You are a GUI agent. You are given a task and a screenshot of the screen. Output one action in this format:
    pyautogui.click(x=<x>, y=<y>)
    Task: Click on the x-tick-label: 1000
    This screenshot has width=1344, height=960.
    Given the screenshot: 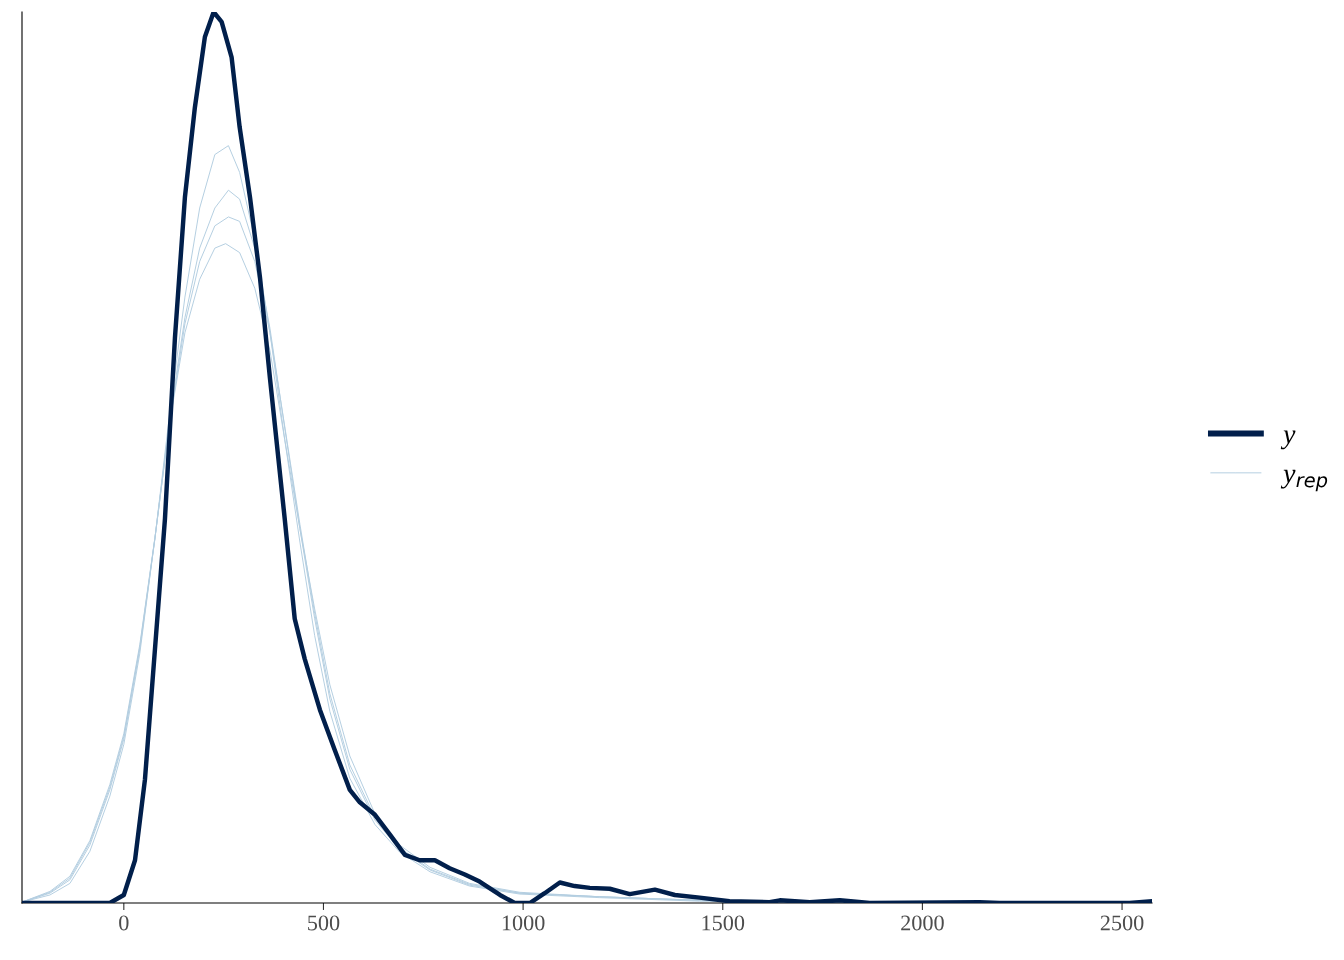 What is the action you would take?
    pyautogui.click(x=523, y=923)
    